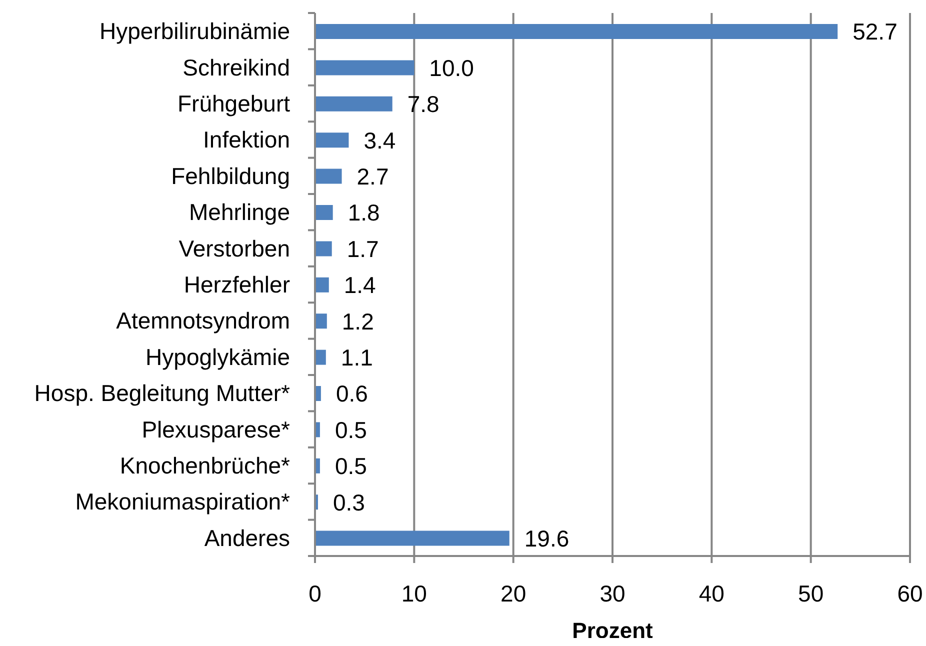 The width and height of the screenshot is (926, 646). Describe the element at coordinates (315, 593) in the screenshot. I see `x-tick-label: 0` at that location.